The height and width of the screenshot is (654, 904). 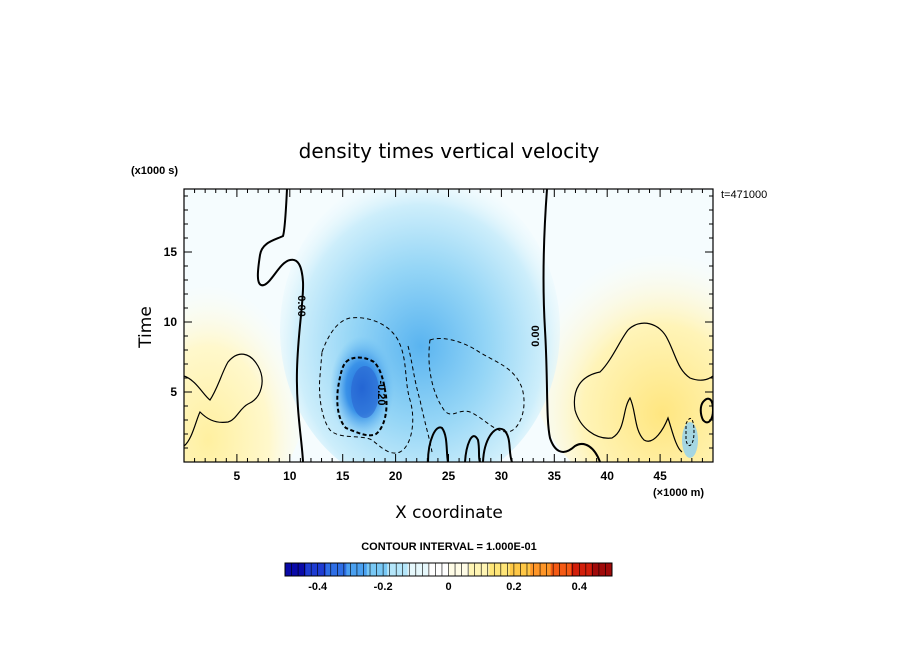 What do you see at coordinates (237, 476) in the screenshot?
I see `x-tick-label: 5` at bounding box center [237, 476].